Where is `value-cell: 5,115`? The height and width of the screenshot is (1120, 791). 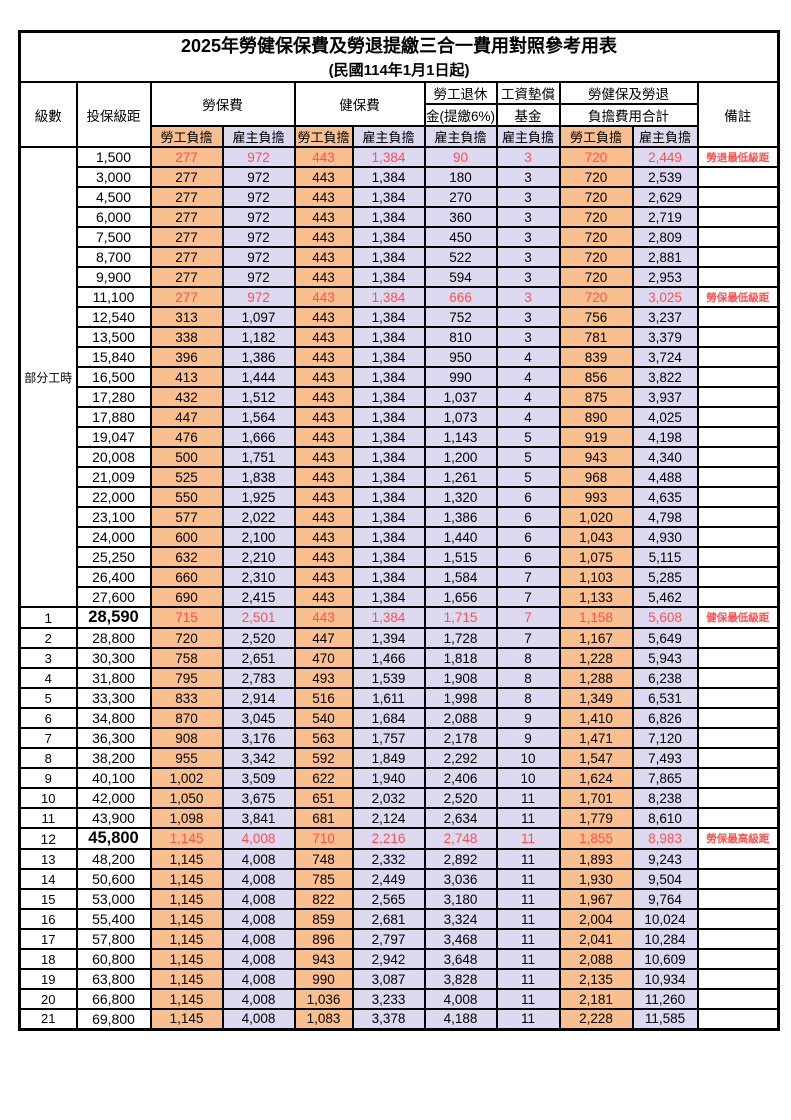 value-cell: 5,115 is located at coordinates (665, 557).